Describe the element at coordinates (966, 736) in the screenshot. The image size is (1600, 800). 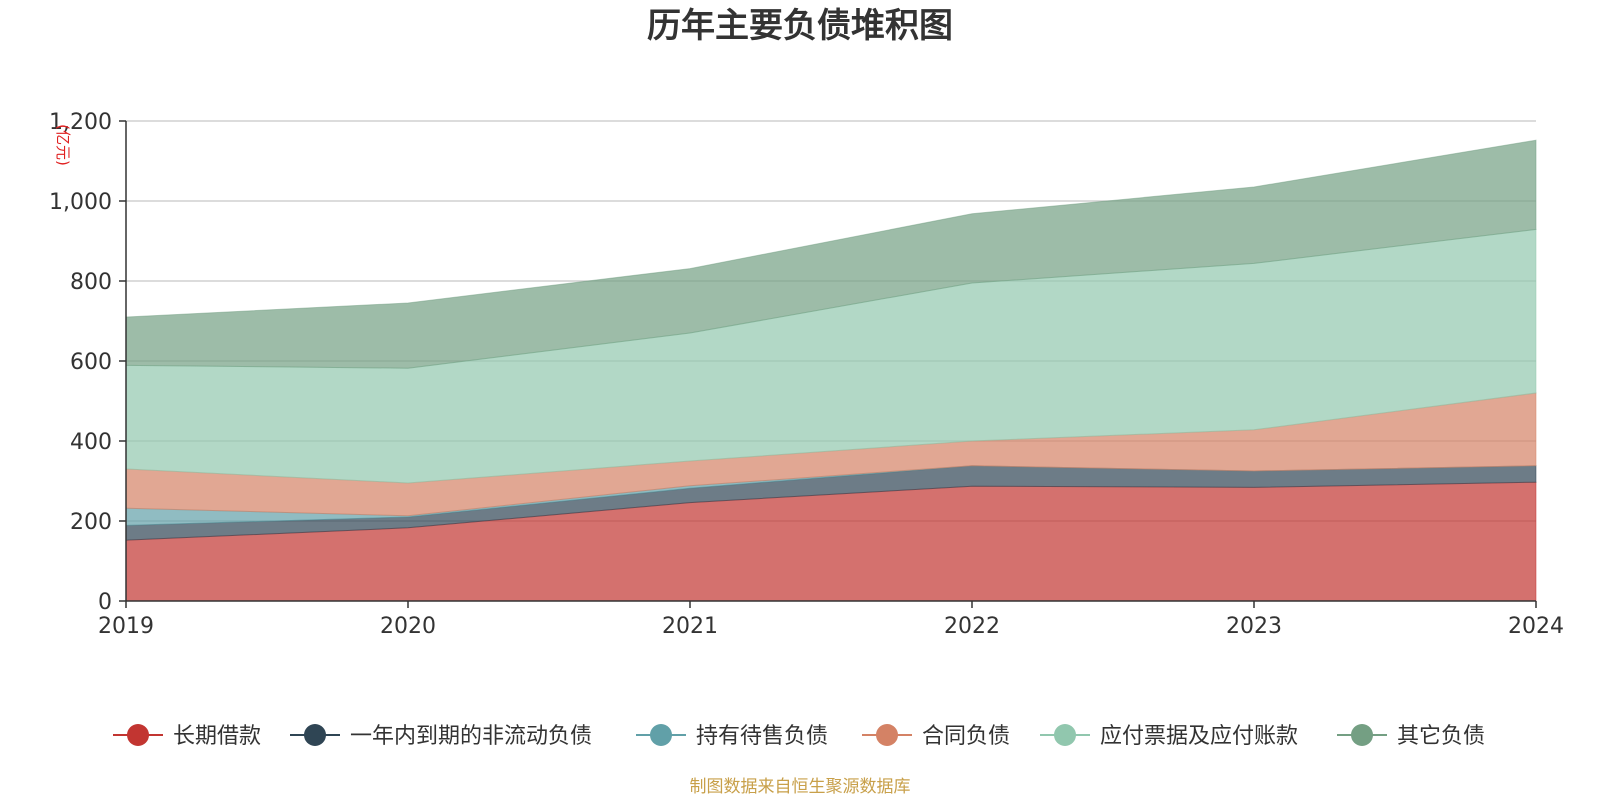
I see `legend-label: 合同负债` at that location.